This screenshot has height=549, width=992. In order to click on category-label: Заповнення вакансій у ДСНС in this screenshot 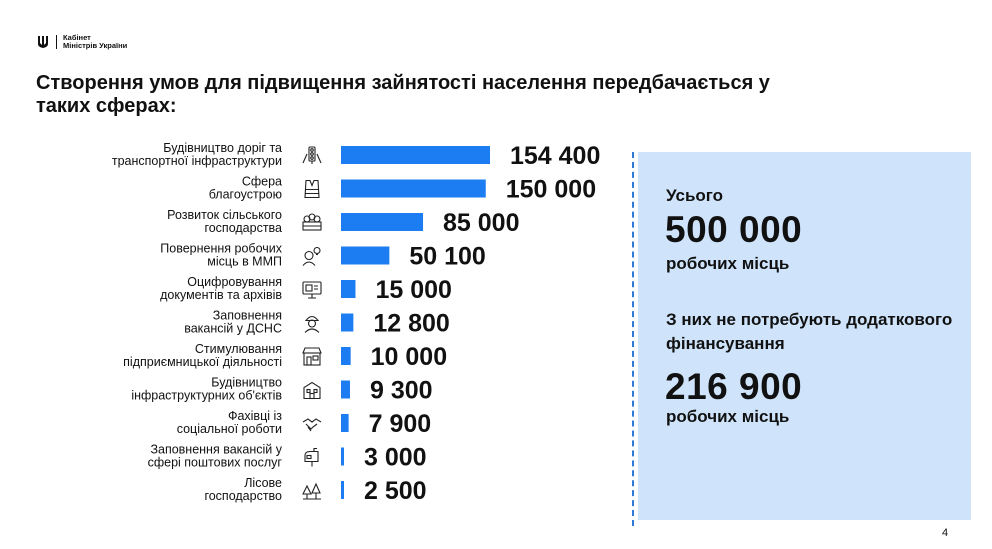, I will do `click(233, 322)`.